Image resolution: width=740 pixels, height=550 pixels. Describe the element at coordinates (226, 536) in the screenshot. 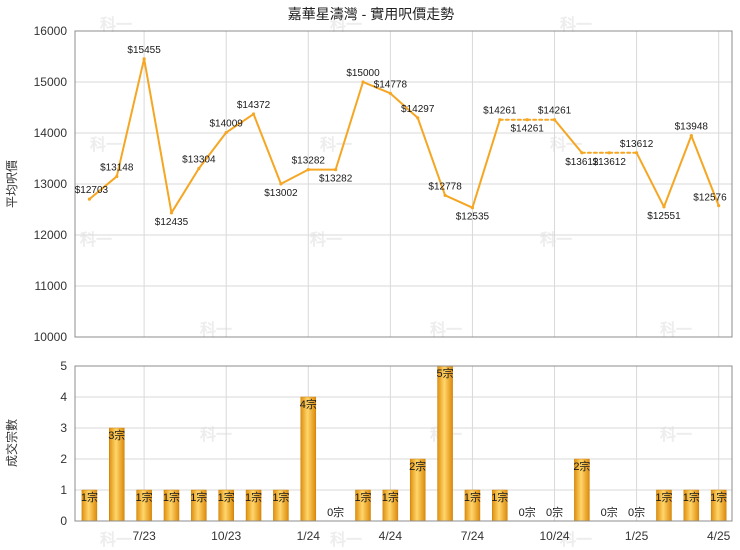

I see `x-axis-tick-label: 10/23` at that location.